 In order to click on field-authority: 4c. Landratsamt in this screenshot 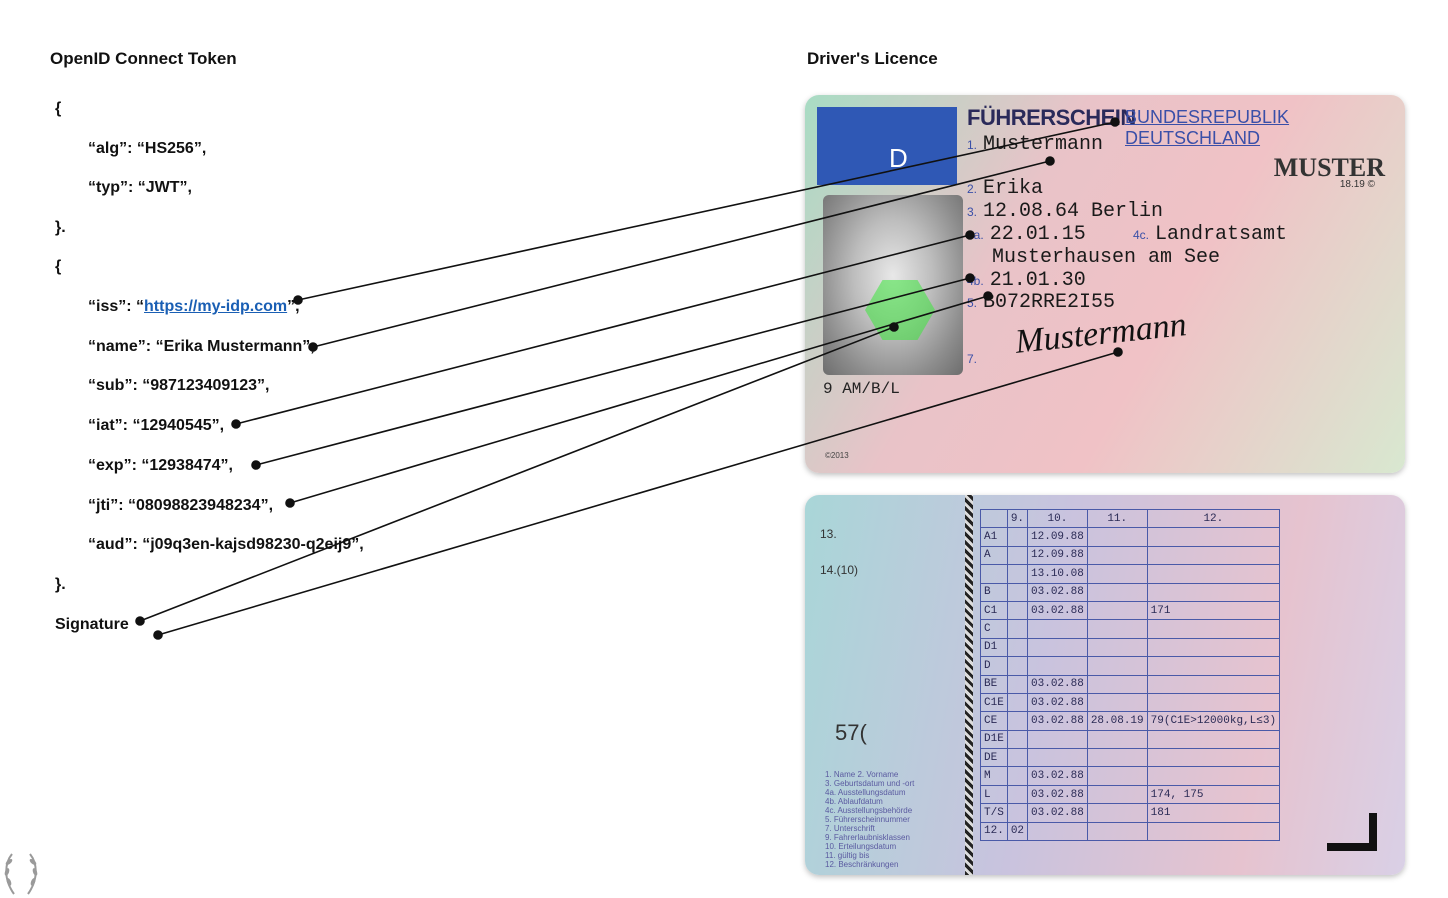, I will do `click(1210, 234)`.